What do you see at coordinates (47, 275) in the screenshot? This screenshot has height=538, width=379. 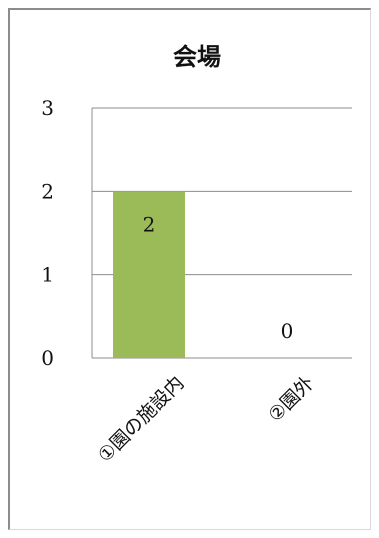 I see `y-tick-label: 1` at bounding box center [47, 275].